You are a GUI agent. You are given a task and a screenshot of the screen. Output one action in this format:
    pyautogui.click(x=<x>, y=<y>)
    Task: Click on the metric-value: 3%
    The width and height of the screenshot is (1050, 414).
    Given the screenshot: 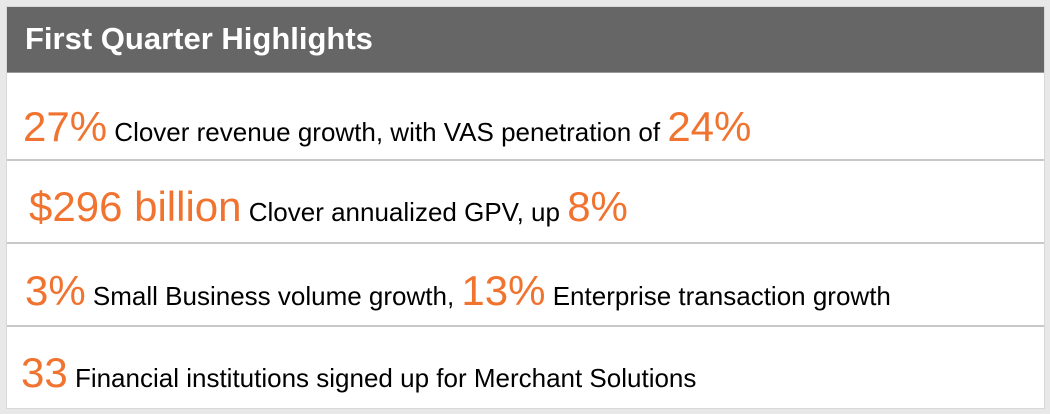 What is the action you would take?
    pyautogui.click(x=55, y=290)
    